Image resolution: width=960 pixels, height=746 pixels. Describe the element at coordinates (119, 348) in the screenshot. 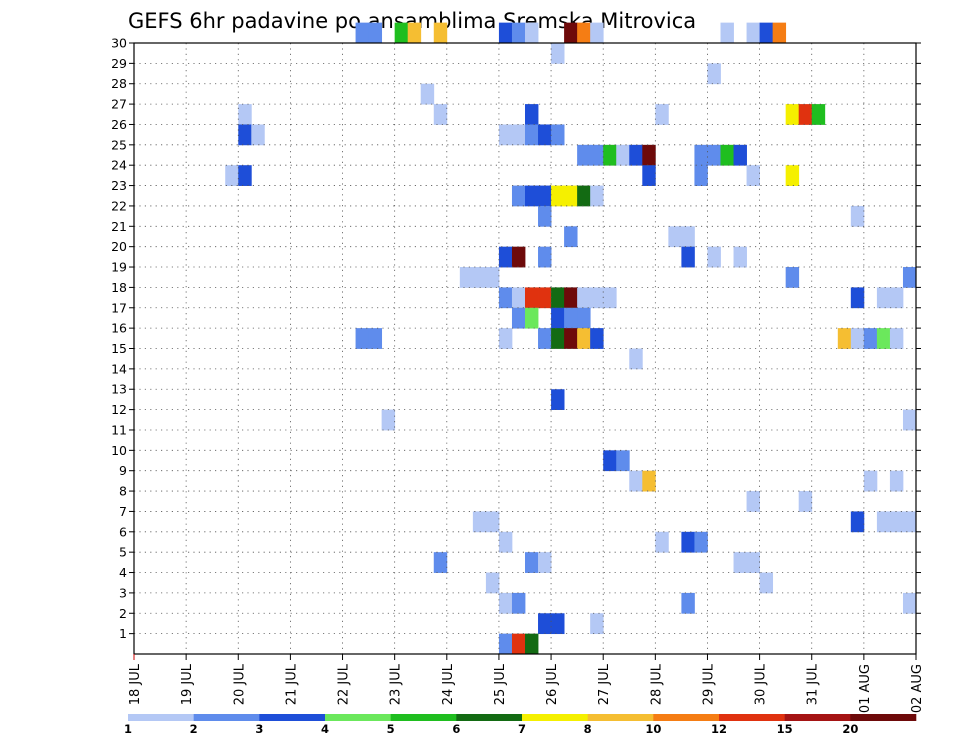

I see `y-tick-label: 15` at that location.